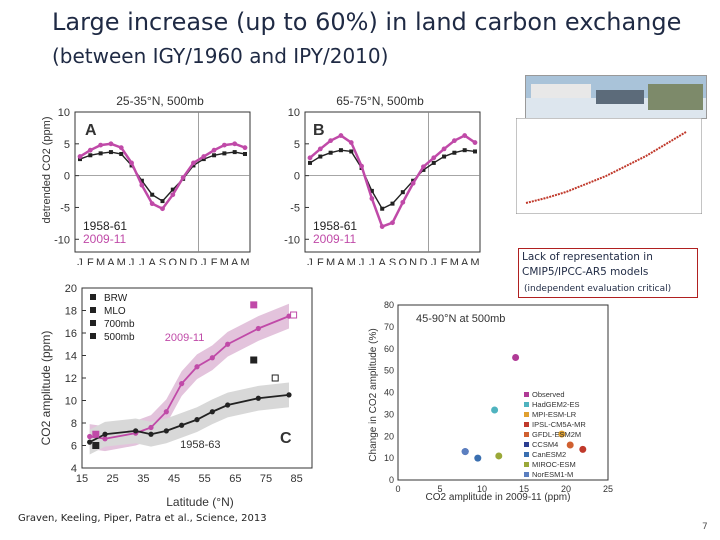 Image resolution: width=720 pixels, height=540 pixels. I want to click on y-tick-label: 40, so click(389, 393).